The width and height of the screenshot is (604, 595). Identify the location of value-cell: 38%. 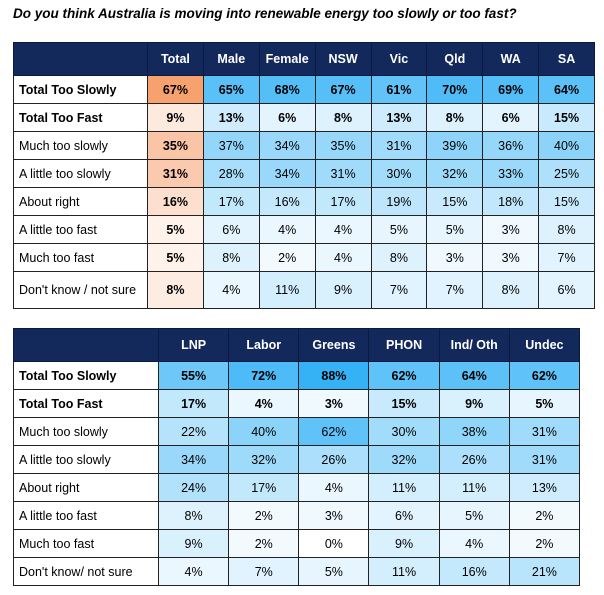
(474, 431).